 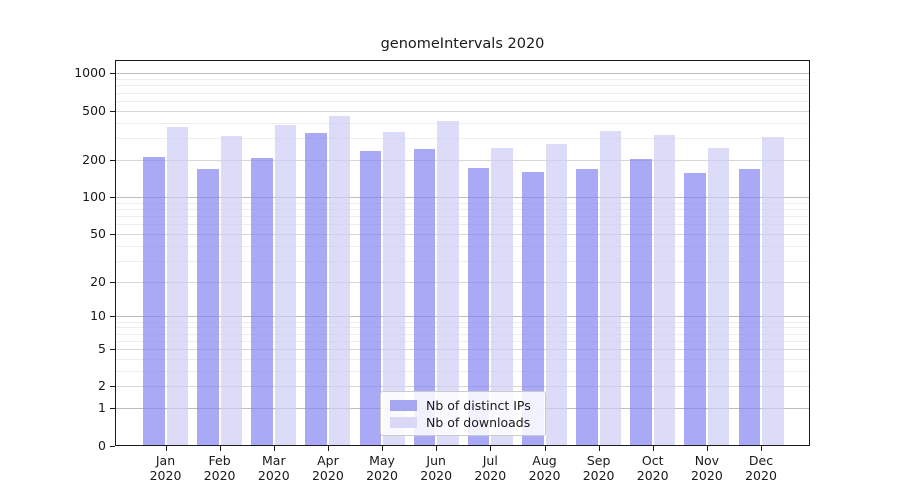 What do you see at coordinates (327, 468) in the screenshot?
I see `x-tick-label-apr-2020: Apr 2020` at bounding box center [327, 468].